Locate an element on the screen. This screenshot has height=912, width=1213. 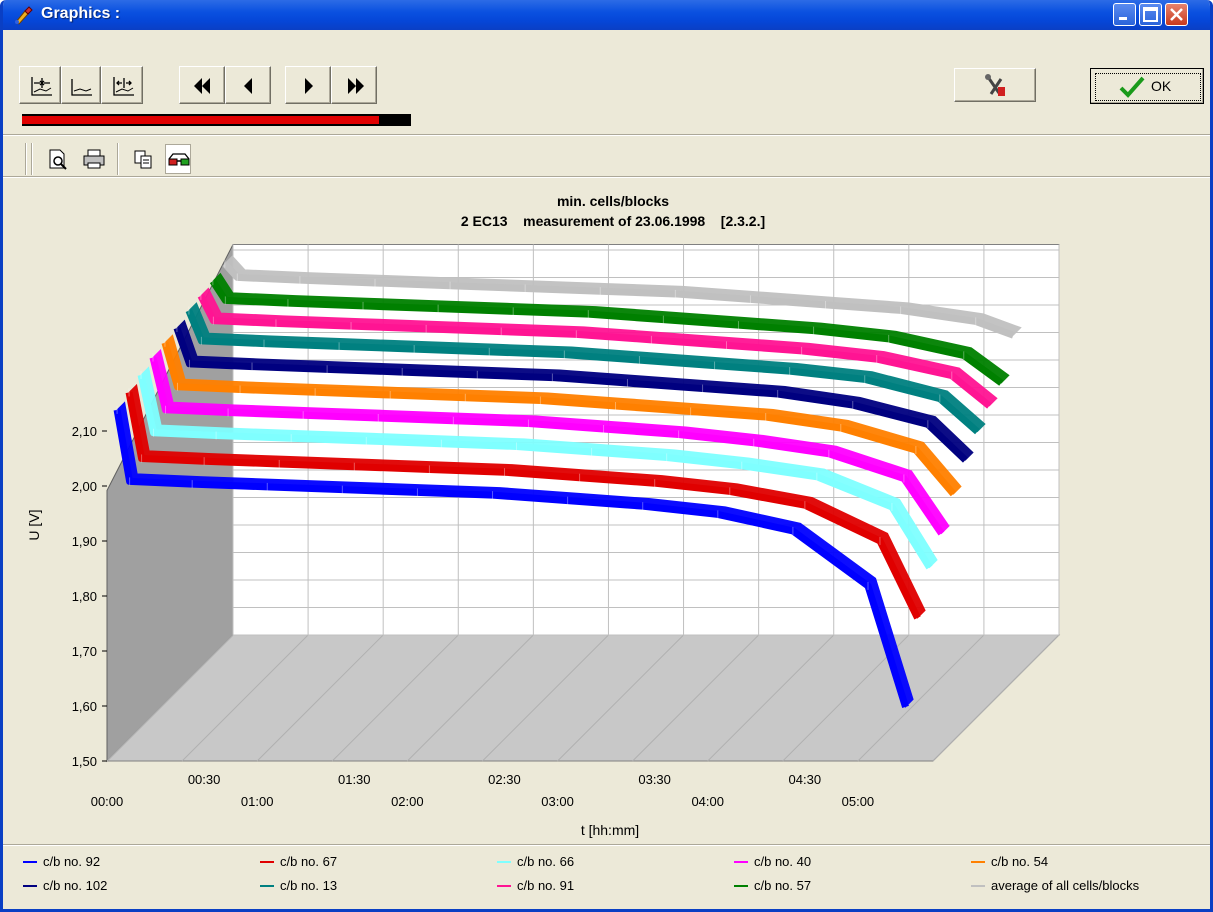
legend-label: c/b no. 57 is located at coordinates (783, 885).